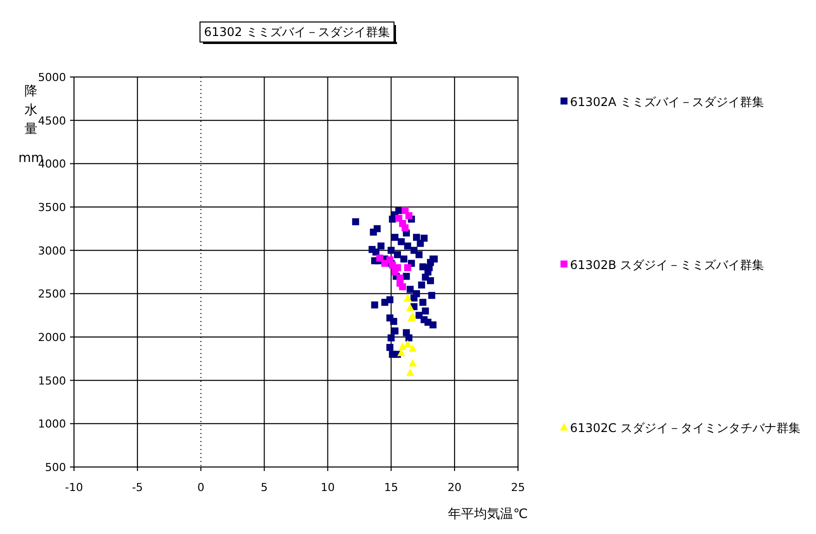 The width and height of the screenshot is (816, 534). Describe the element at coordinates (52, 251) in the screenshot. I see `y-tick-label: 3000` at that location.